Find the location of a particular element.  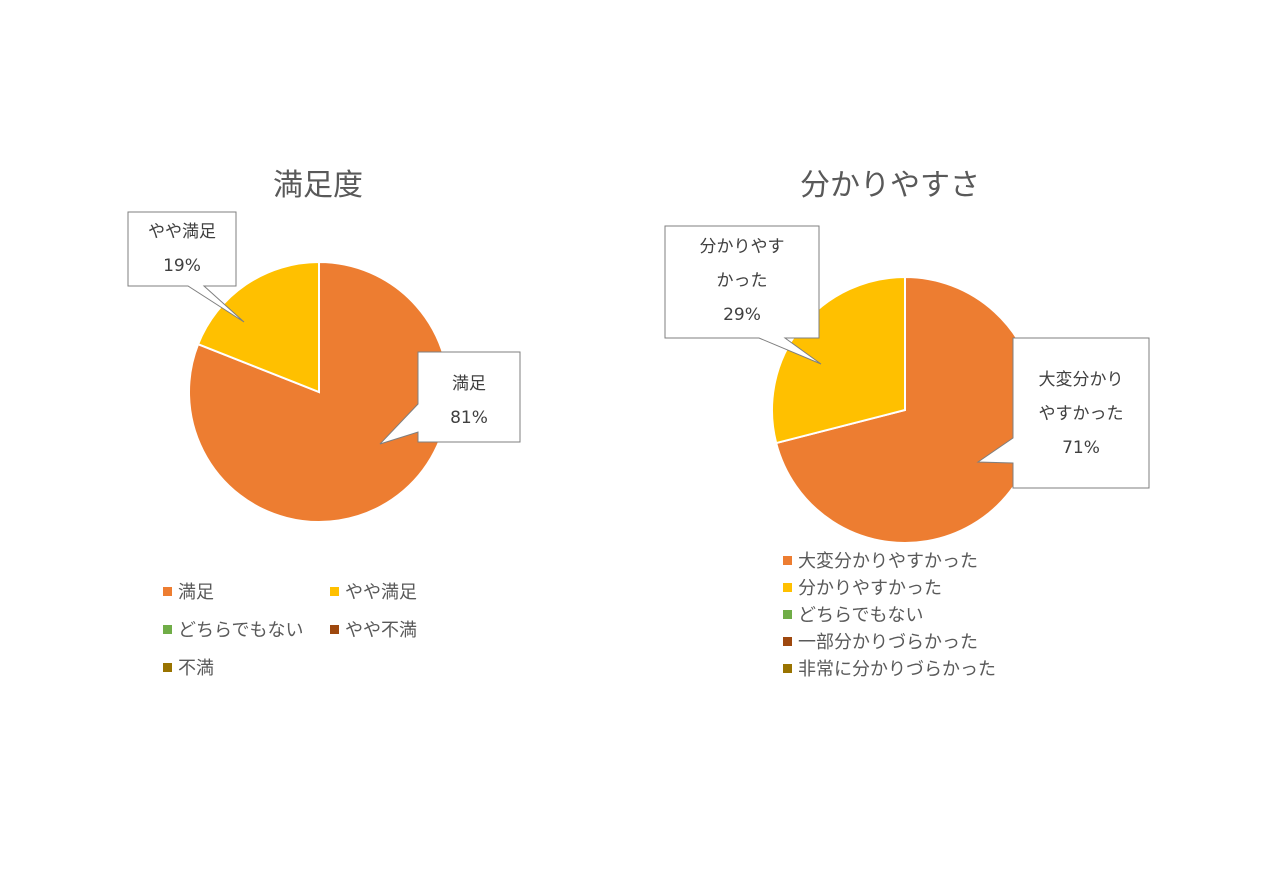

data-label-taihen-wakariyasukatta: 大変分かり やすかった 71% is located at coordinates (1081, 414).